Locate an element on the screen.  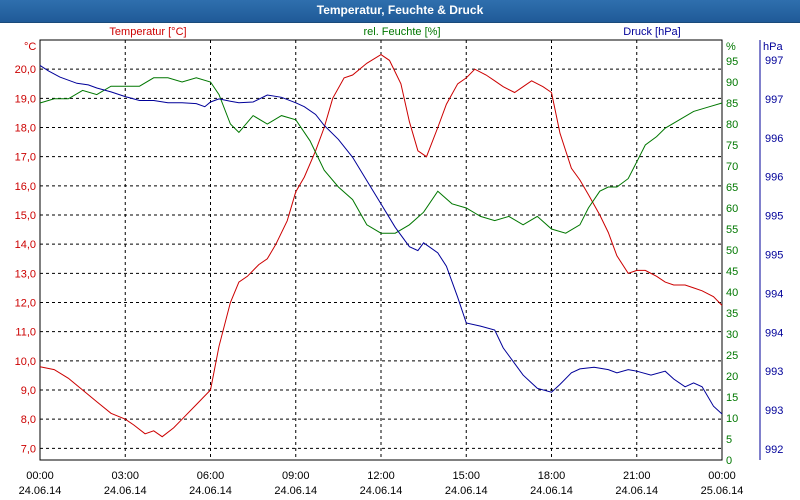
x-tick-time: 21:00 is located at coordinates (637, 476).